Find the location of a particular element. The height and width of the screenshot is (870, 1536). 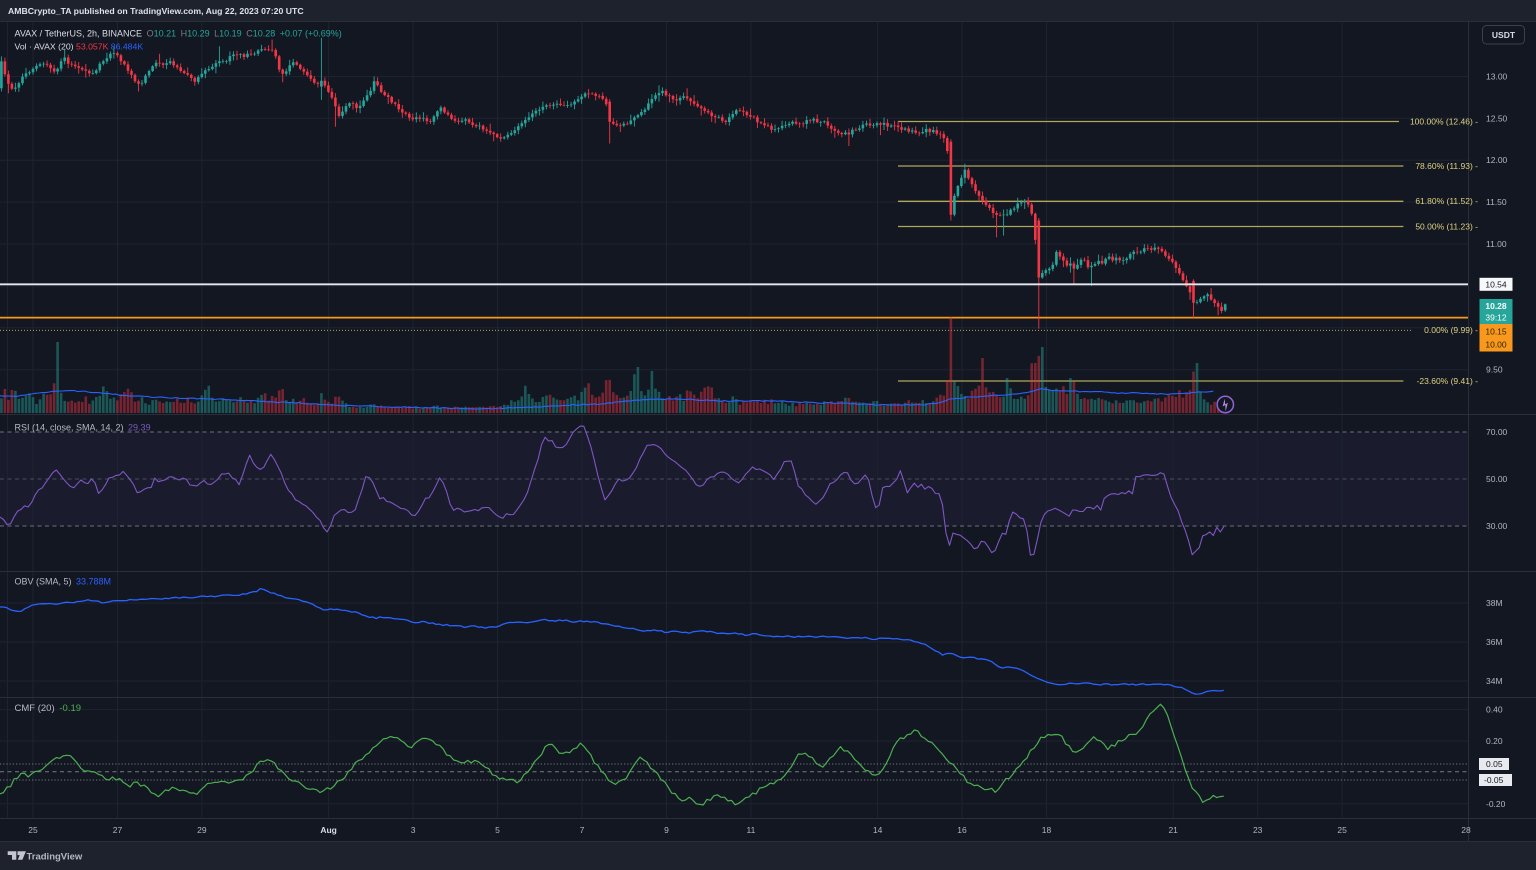

svg-text: 7 is located at coordinates (582, 830).